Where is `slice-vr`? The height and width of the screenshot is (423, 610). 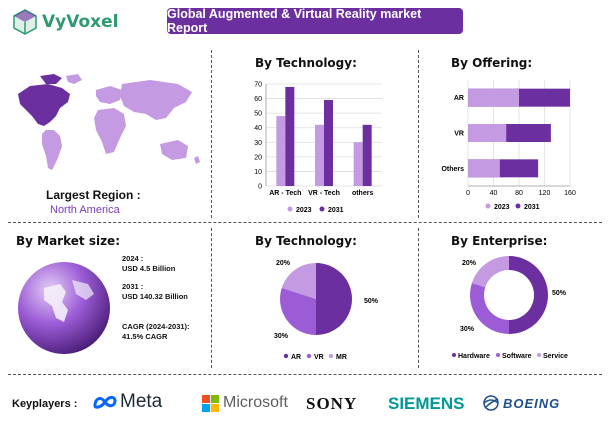
slice-vr is located at coordinates (298, 311).